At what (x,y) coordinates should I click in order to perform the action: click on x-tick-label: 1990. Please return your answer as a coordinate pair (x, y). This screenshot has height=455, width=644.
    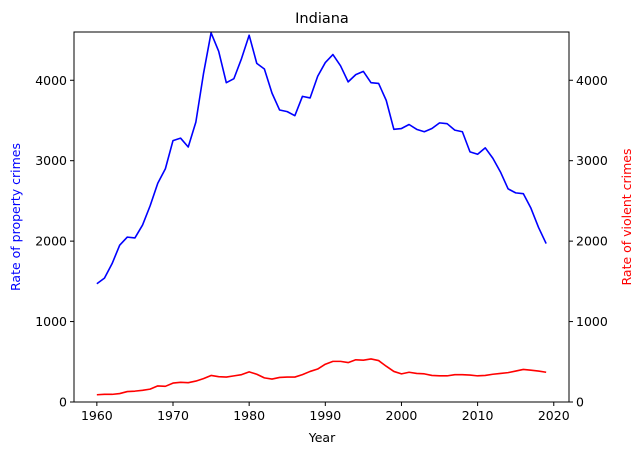
    Looking at the image, I should click on (325, 415).